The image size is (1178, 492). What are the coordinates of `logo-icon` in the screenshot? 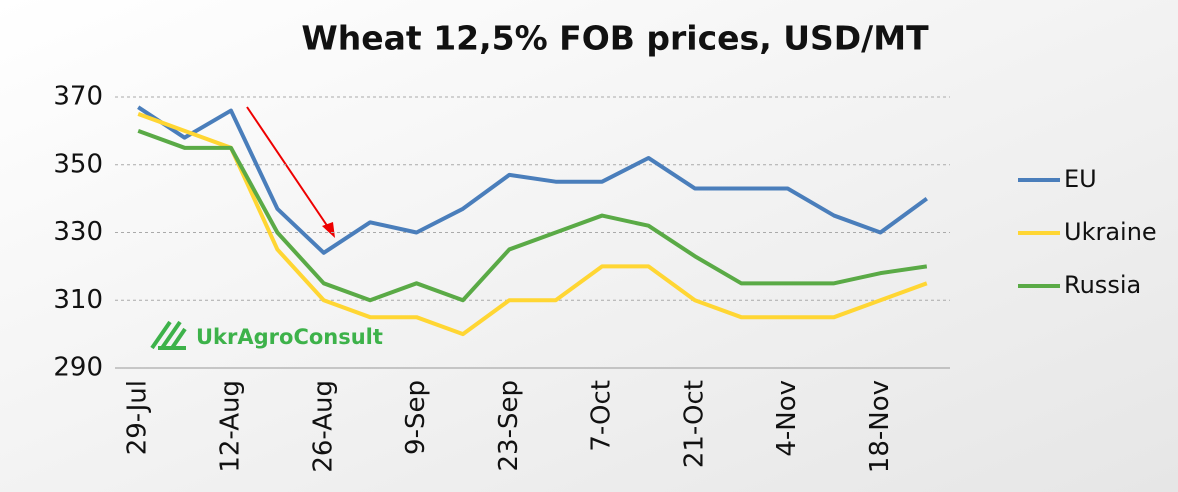 It's located at (168, 335).